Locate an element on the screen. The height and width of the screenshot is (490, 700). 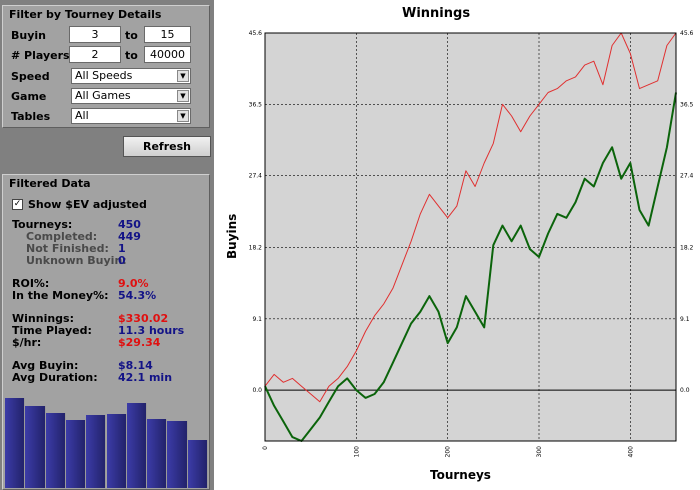
x-axis-label: Tourneys is located at coordinates (460, 475).